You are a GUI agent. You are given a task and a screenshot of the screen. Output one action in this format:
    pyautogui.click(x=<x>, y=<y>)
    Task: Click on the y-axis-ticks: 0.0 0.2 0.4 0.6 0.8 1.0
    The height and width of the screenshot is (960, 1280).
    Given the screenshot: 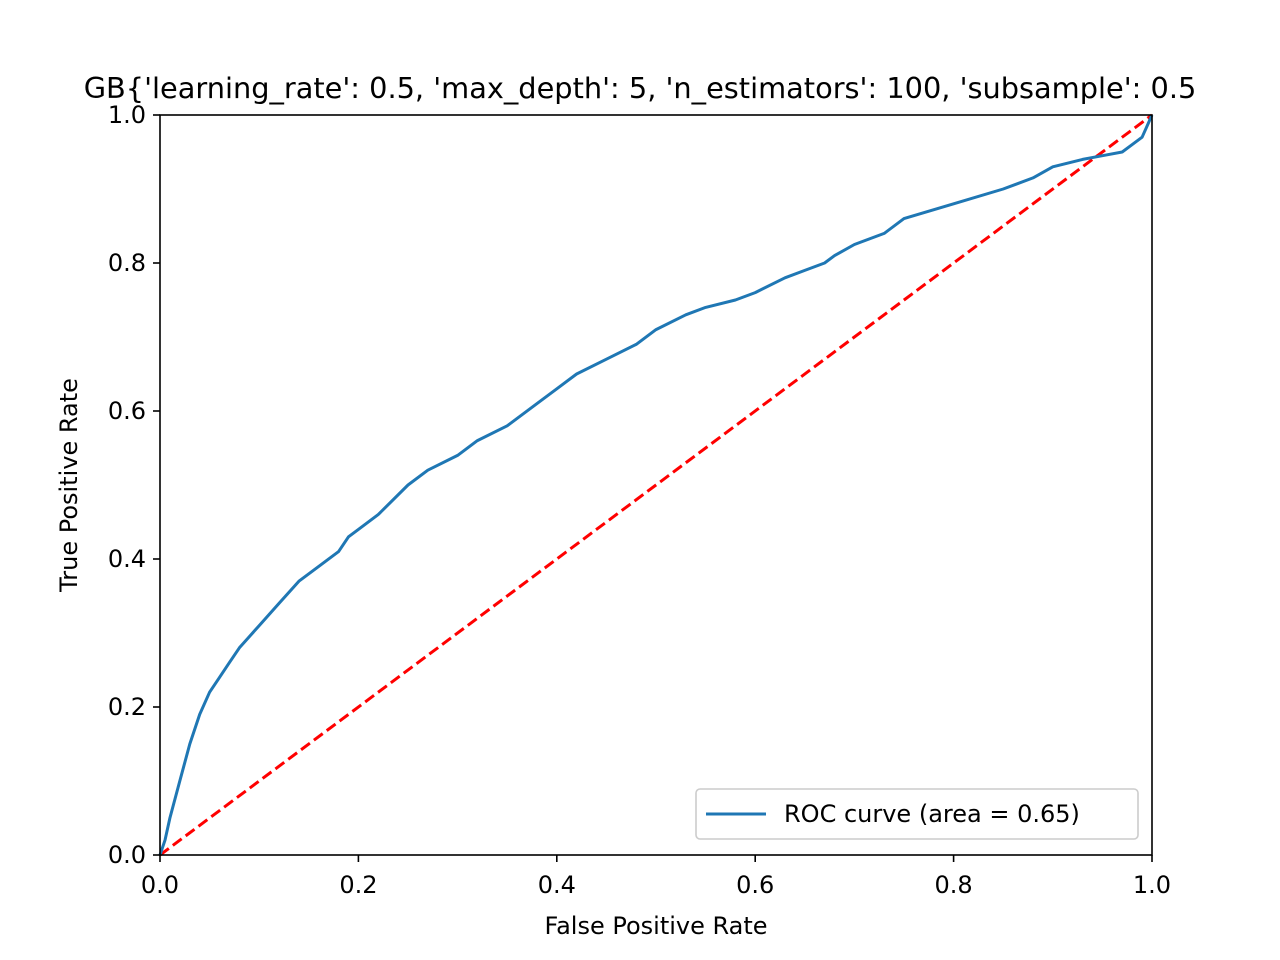 What is the action you would take?
    pyautogui.click(x=134, y=485)
    